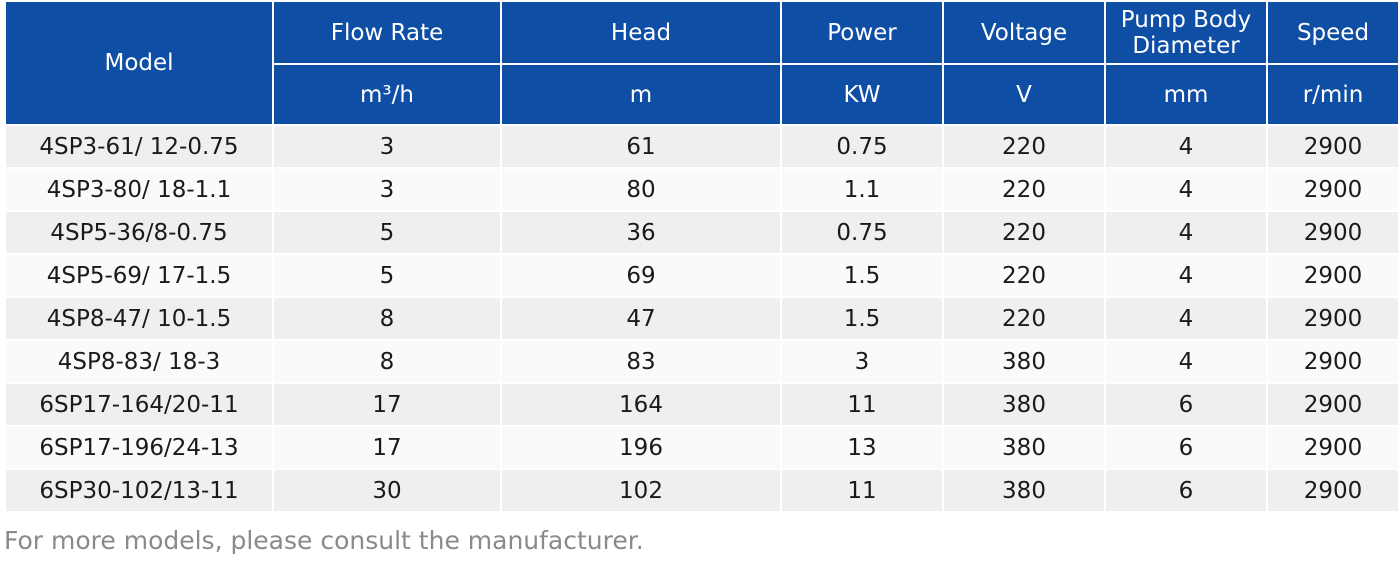 Image resolution: width=1400 pixels, height=581 pixels. Describe the element at coordinates (862, 189) in the screenshot. I see `value-cell: 1.1` at that location.